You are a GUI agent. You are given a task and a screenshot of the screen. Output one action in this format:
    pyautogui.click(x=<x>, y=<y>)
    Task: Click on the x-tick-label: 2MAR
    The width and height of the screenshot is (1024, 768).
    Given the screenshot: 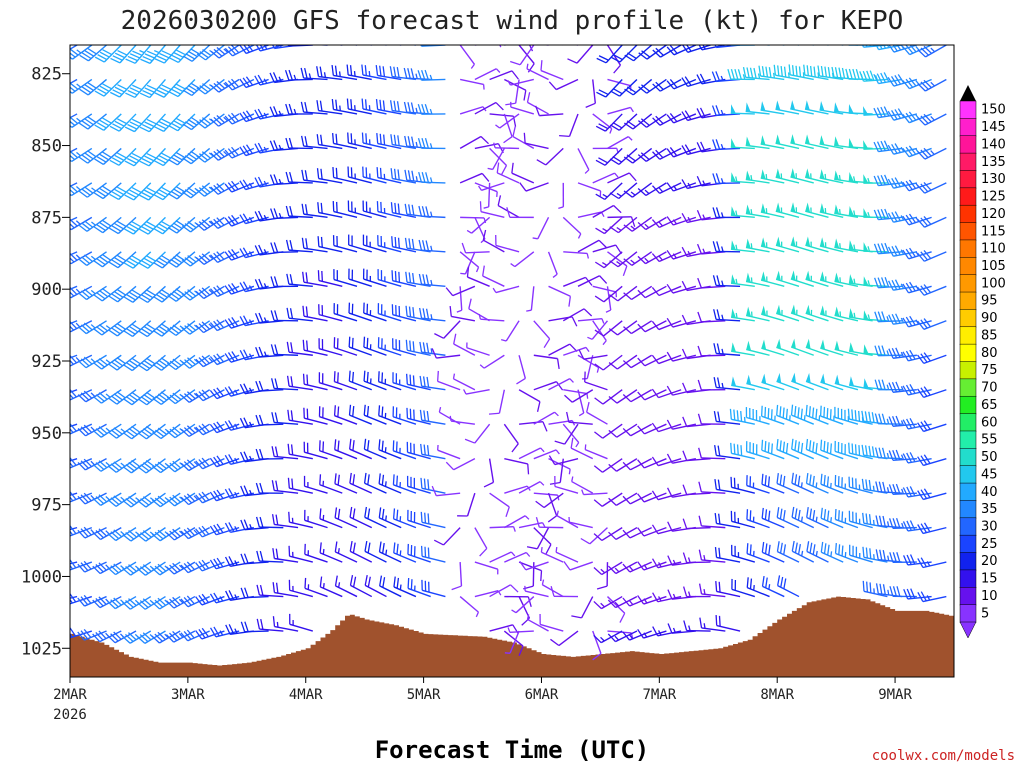 What is the action you would take?
    pyautogui.click(x=70, y=695)
    